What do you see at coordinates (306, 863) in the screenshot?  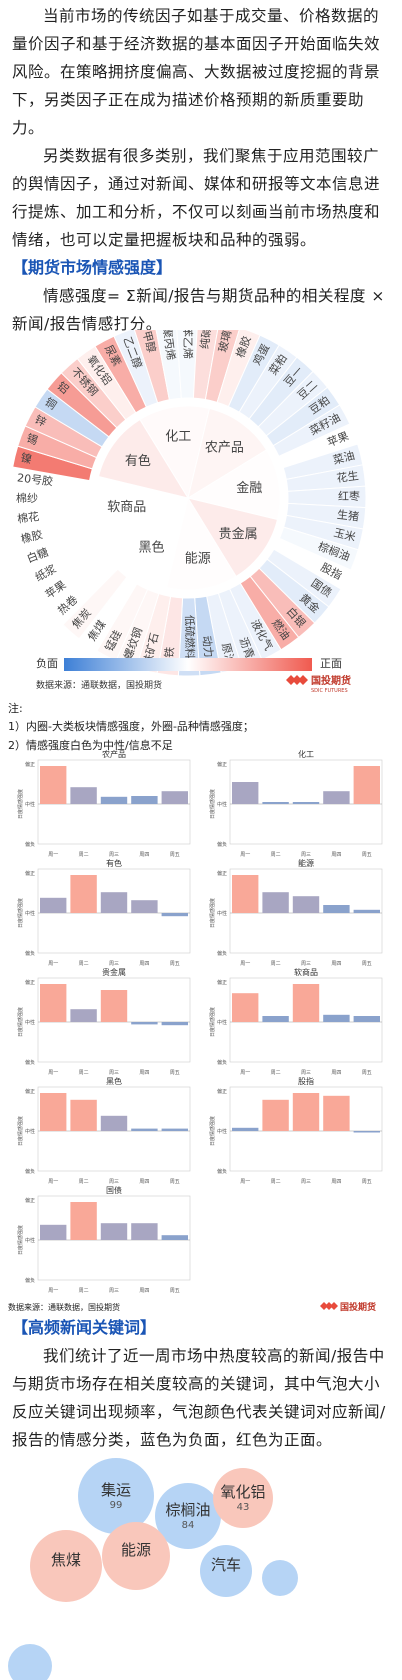 I see `bar-chart-title: 能源` at bounding box center [306, 863].